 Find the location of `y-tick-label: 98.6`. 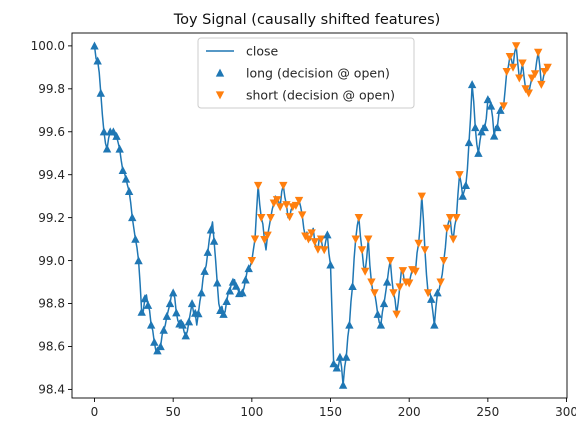

y-tick-label: 98.6 is located at coordinates (51, 347).